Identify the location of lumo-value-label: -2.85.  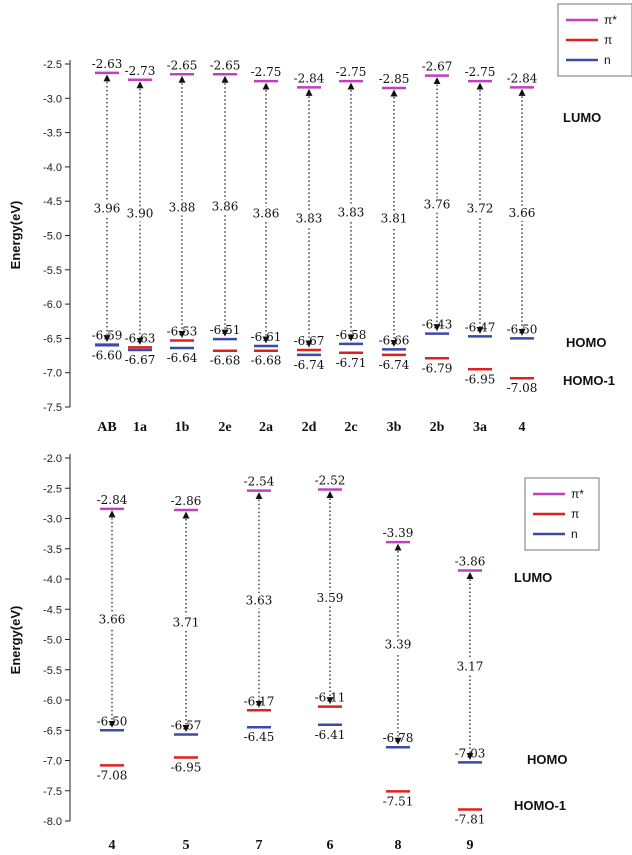
(394, 79).